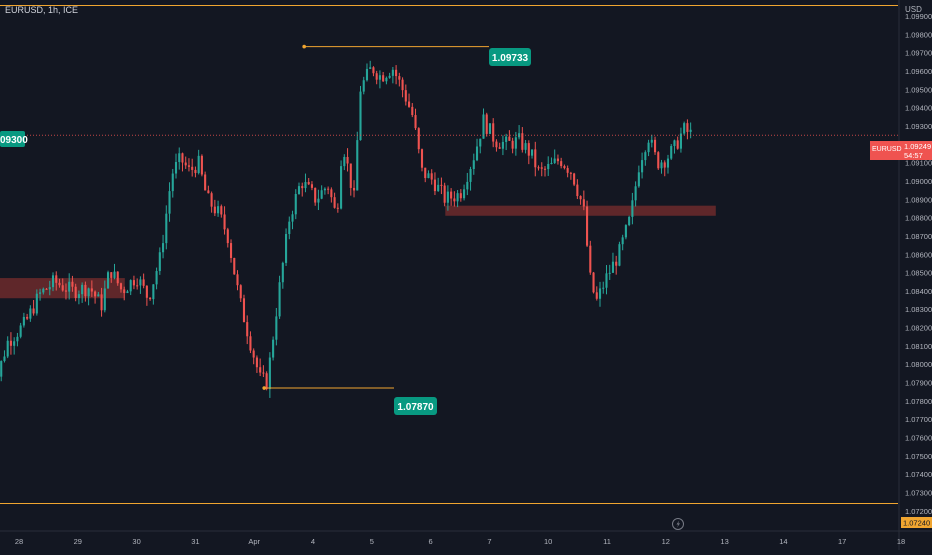 The width and height of the screenshot is (932, 555). I want to click on lightning-icon, so click(678, 524).